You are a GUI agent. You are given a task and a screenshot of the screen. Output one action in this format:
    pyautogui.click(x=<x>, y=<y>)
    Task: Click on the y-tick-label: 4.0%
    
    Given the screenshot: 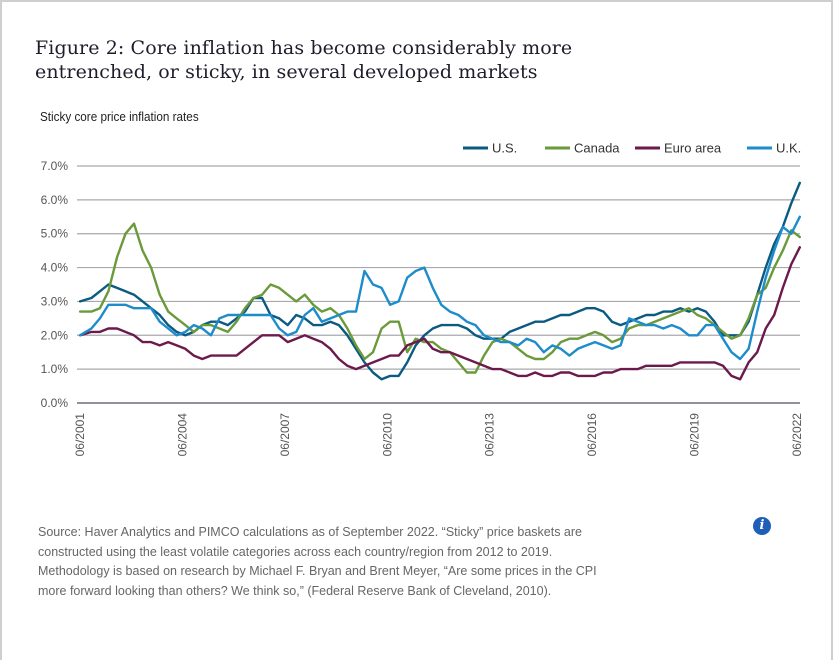 What is the action you would take?
    pyautogui.click(x=55, y=268)
    